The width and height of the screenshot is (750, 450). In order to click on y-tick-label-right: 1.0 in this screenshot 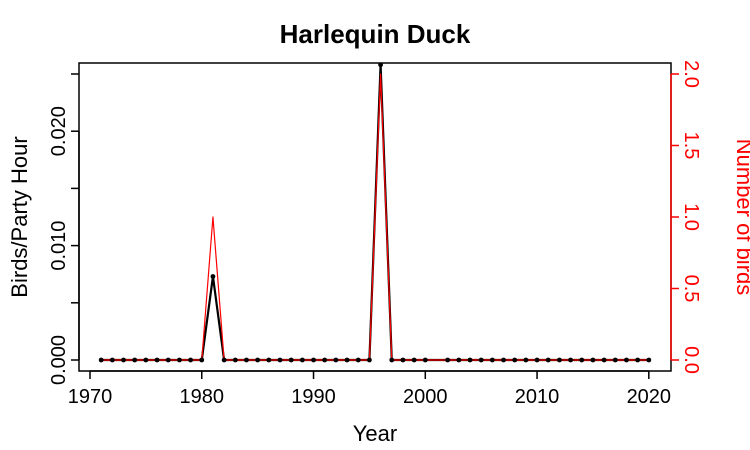, I will do `click(691, 217)`.